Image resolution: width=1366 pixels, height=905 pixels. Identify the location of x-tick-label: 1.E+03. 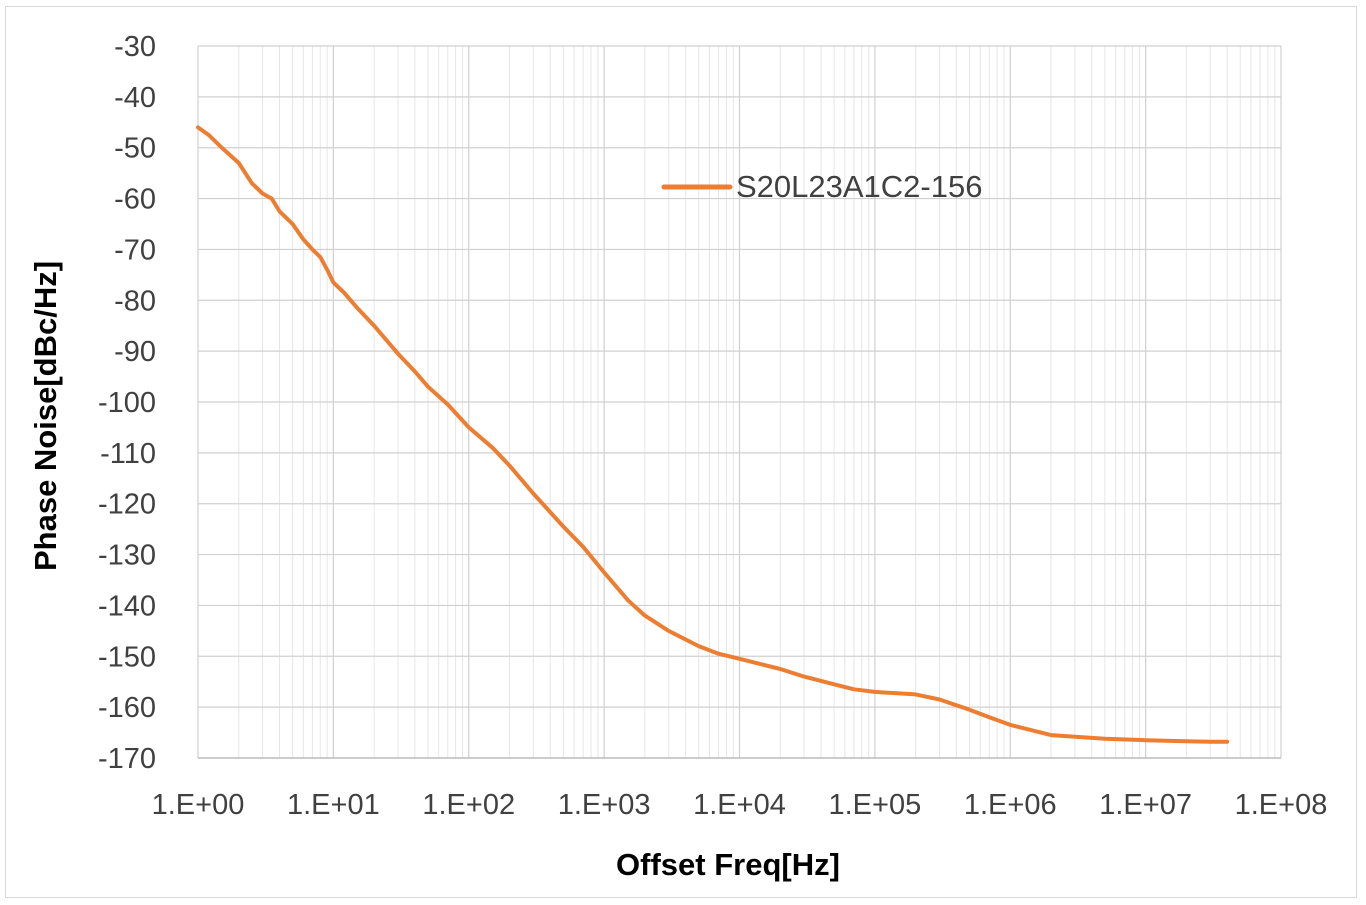
(604, 805).